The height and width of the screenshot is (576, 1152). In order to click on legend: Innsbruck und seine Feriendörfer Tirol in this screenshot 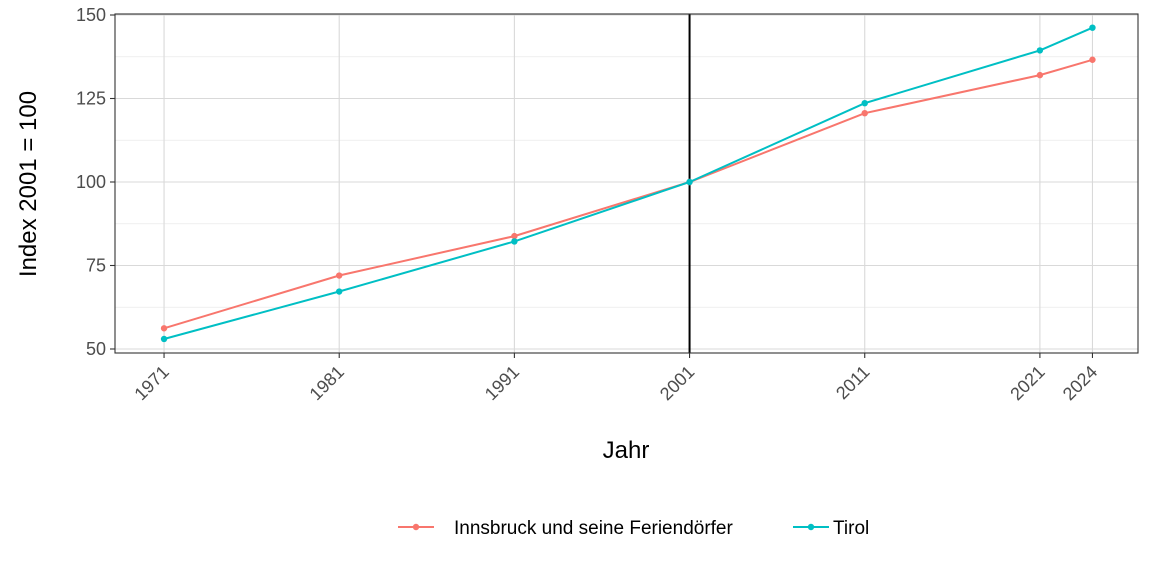, I will do `click(633, 528)`.